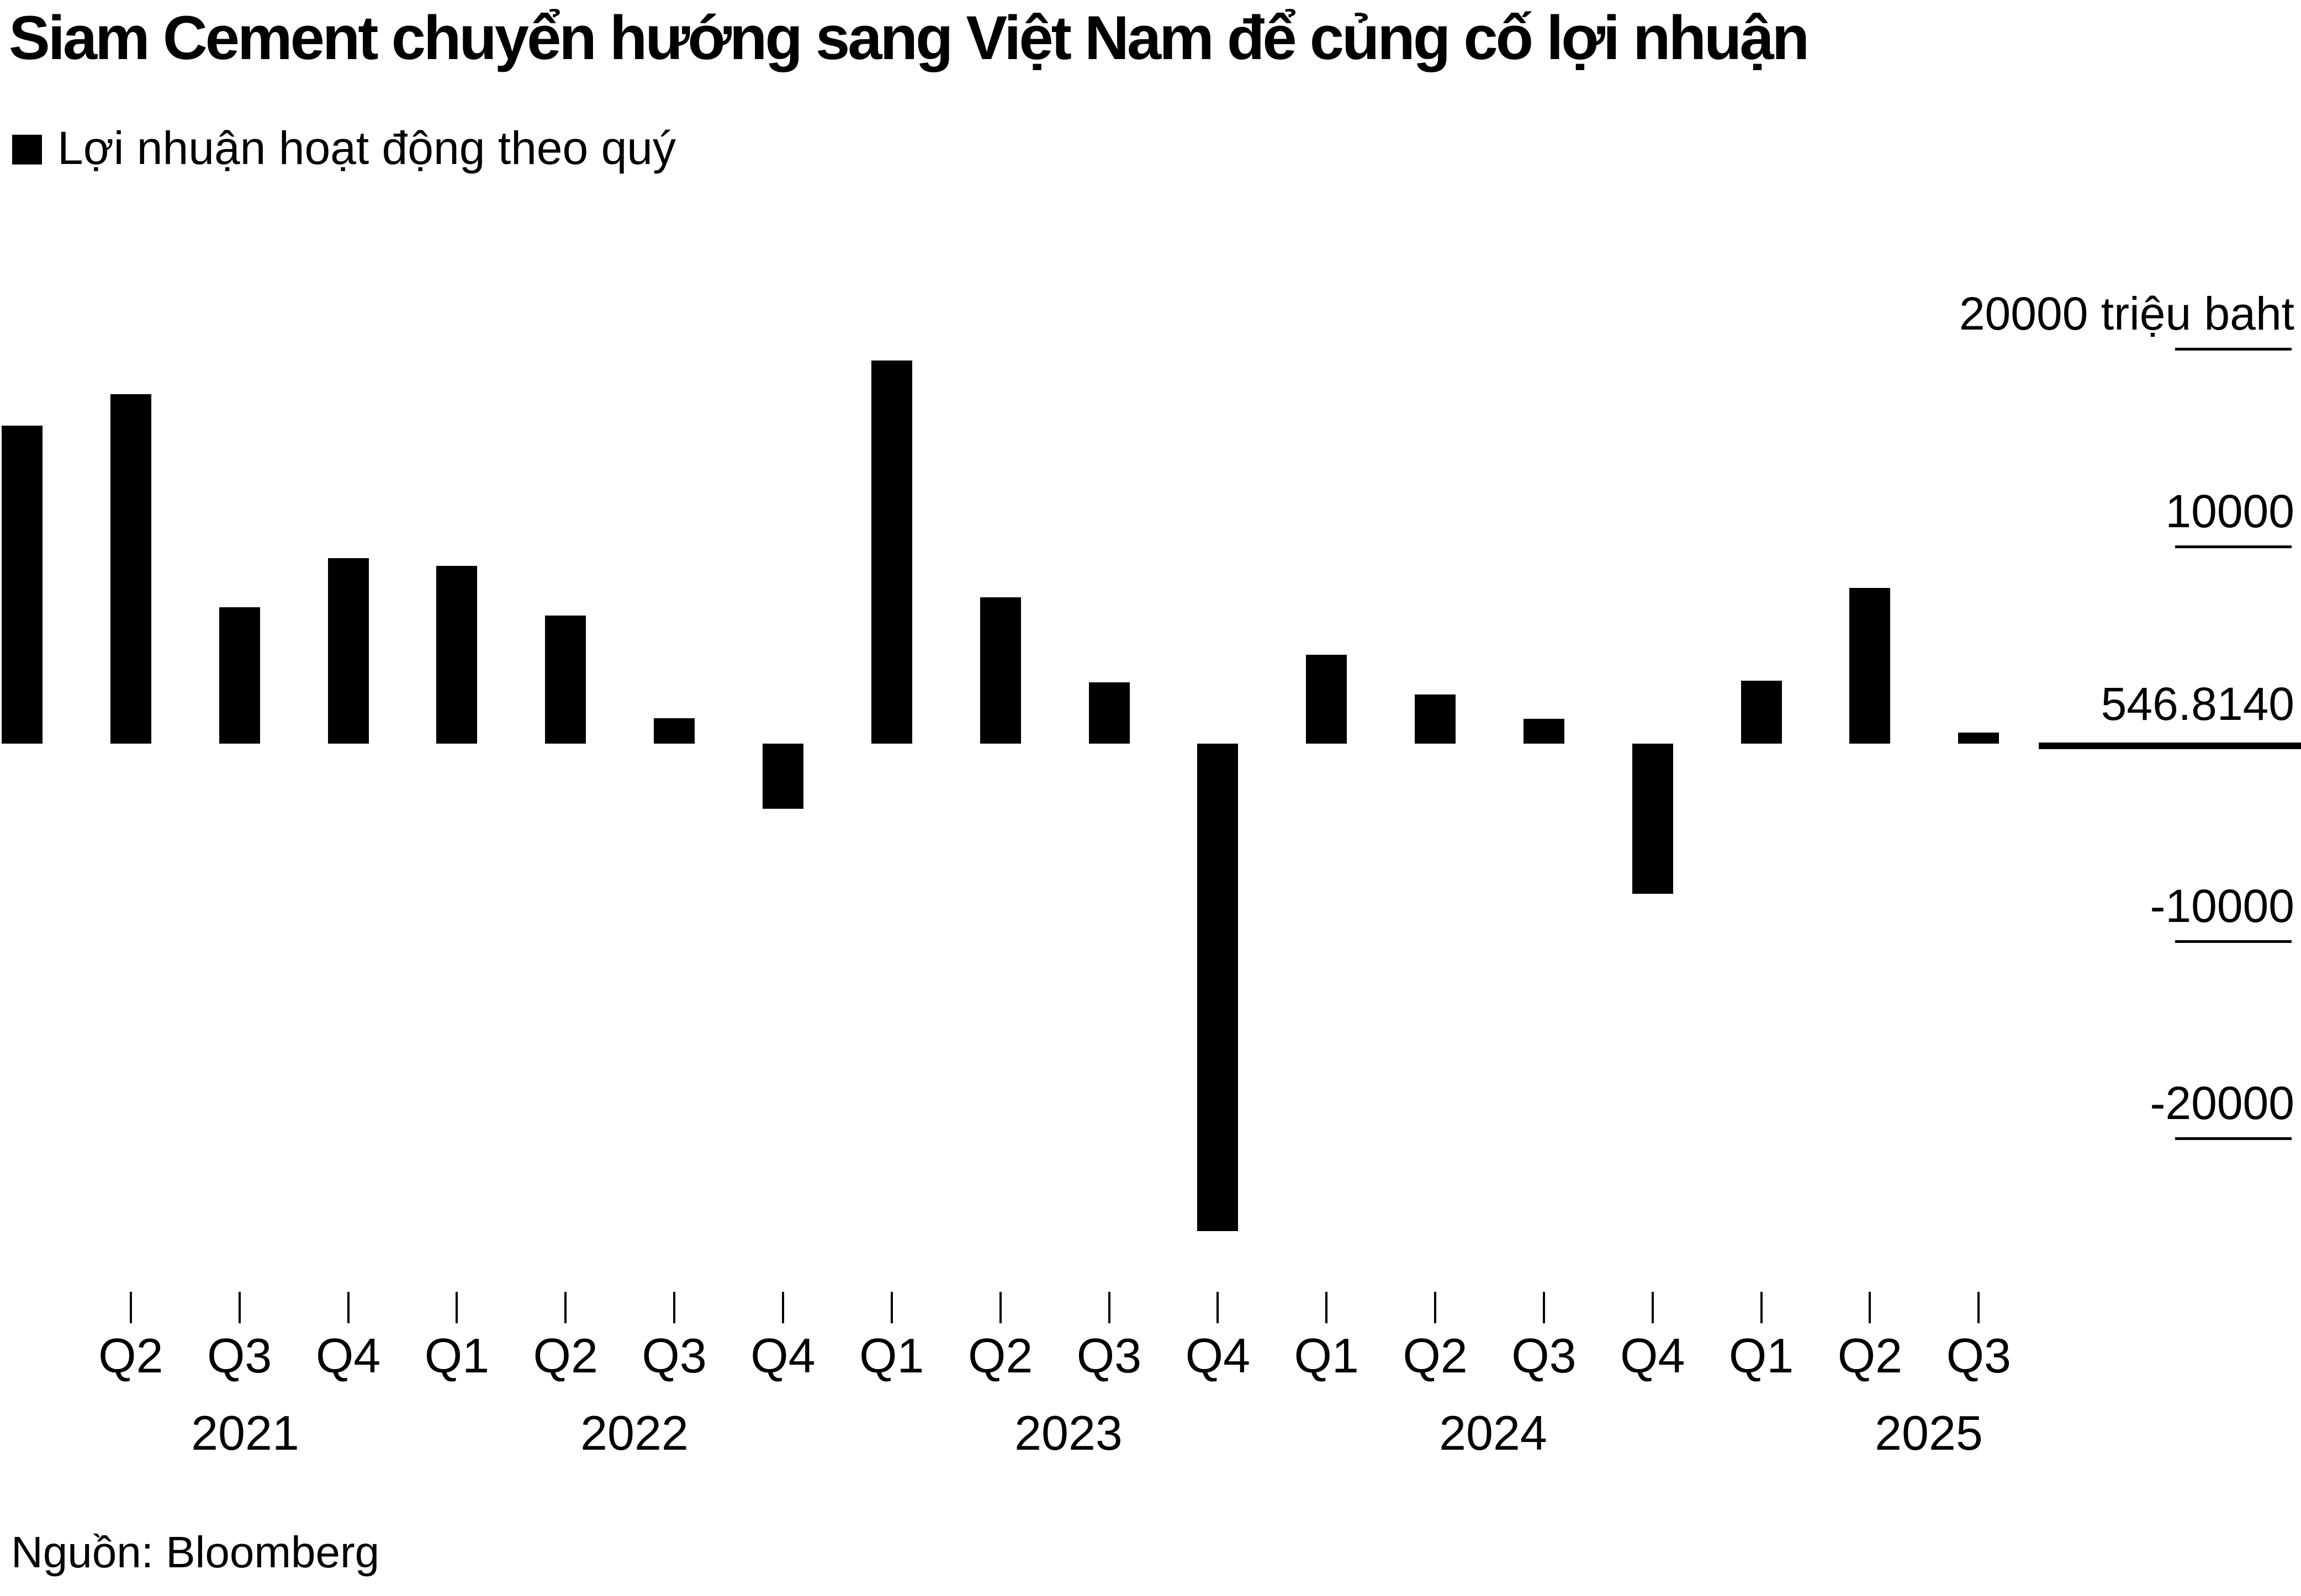 The width and height of the screenshot is (2301, 1596). What do you see at coordinates (1326, 699) in the screenshot?
I see `bar-q1-2024` at bounding box center [1326, 699].